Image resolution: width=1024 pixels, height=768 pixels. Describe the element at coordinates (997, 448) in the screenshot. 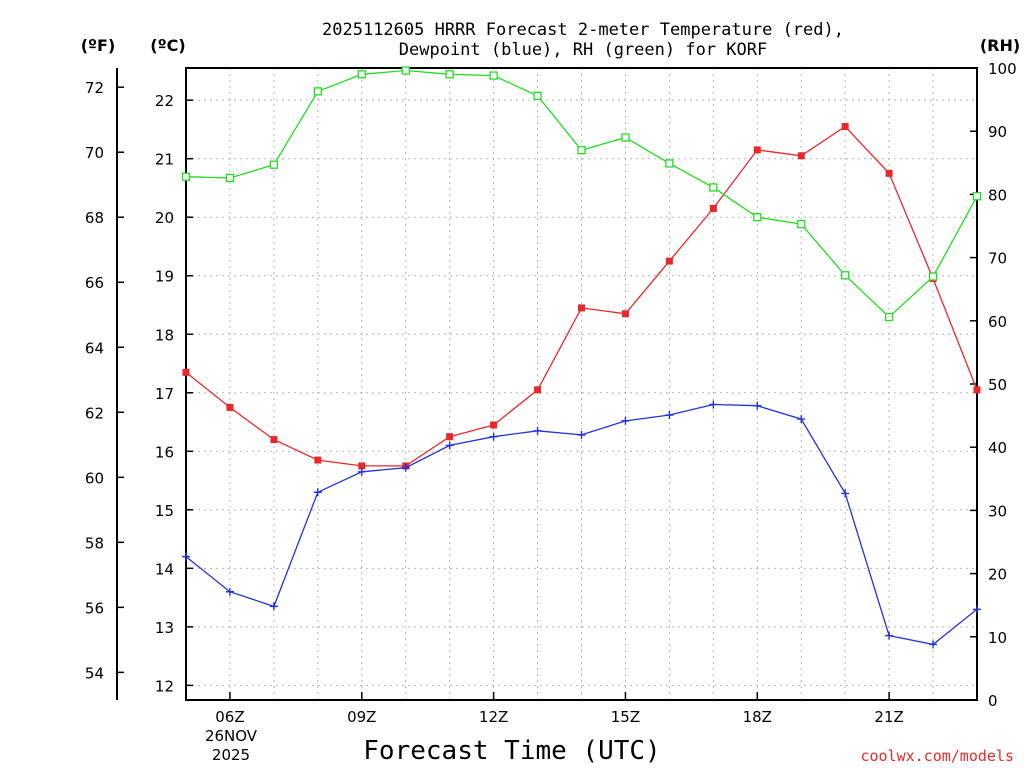

I see `rh-tick-label: 40` at that location.